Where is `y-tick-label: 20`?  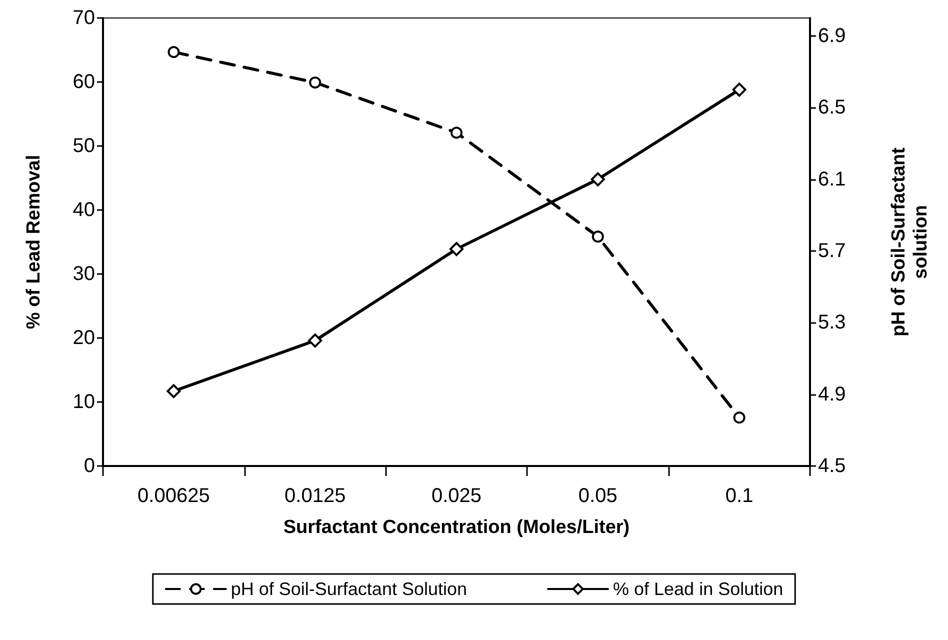 y-tick-label: 20 is located at coordinates (83, 338).